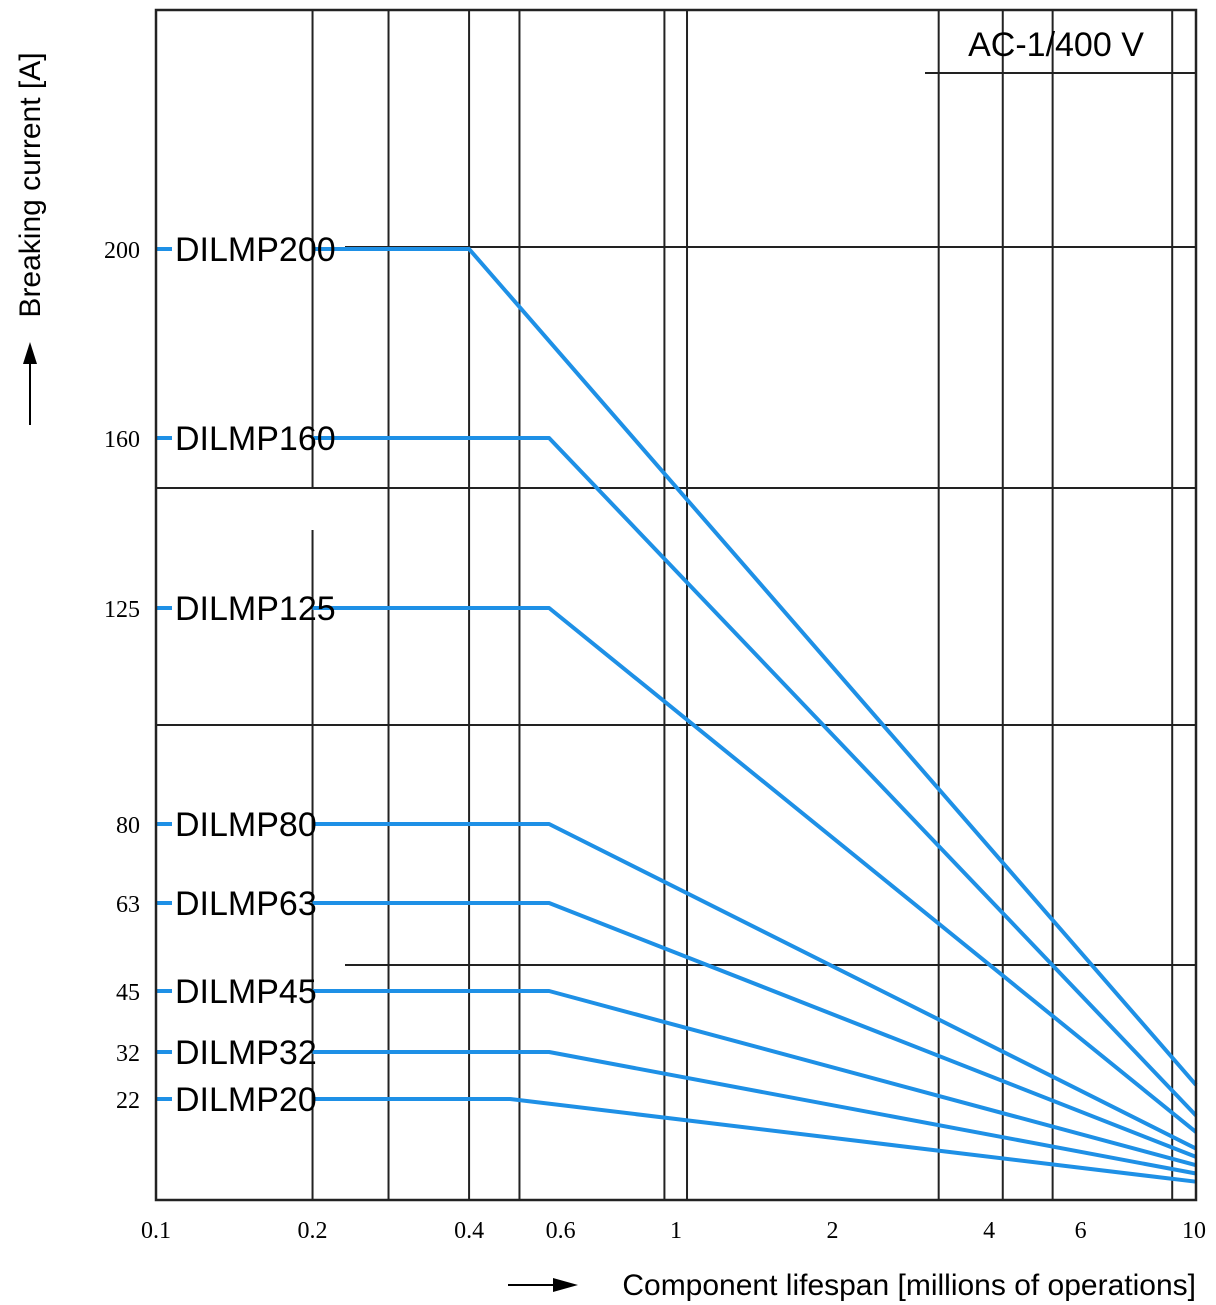 The height and width of the screenshot is (1305, 1216). I want to click on x-tick-label: 0.1, so click(156, 1231).